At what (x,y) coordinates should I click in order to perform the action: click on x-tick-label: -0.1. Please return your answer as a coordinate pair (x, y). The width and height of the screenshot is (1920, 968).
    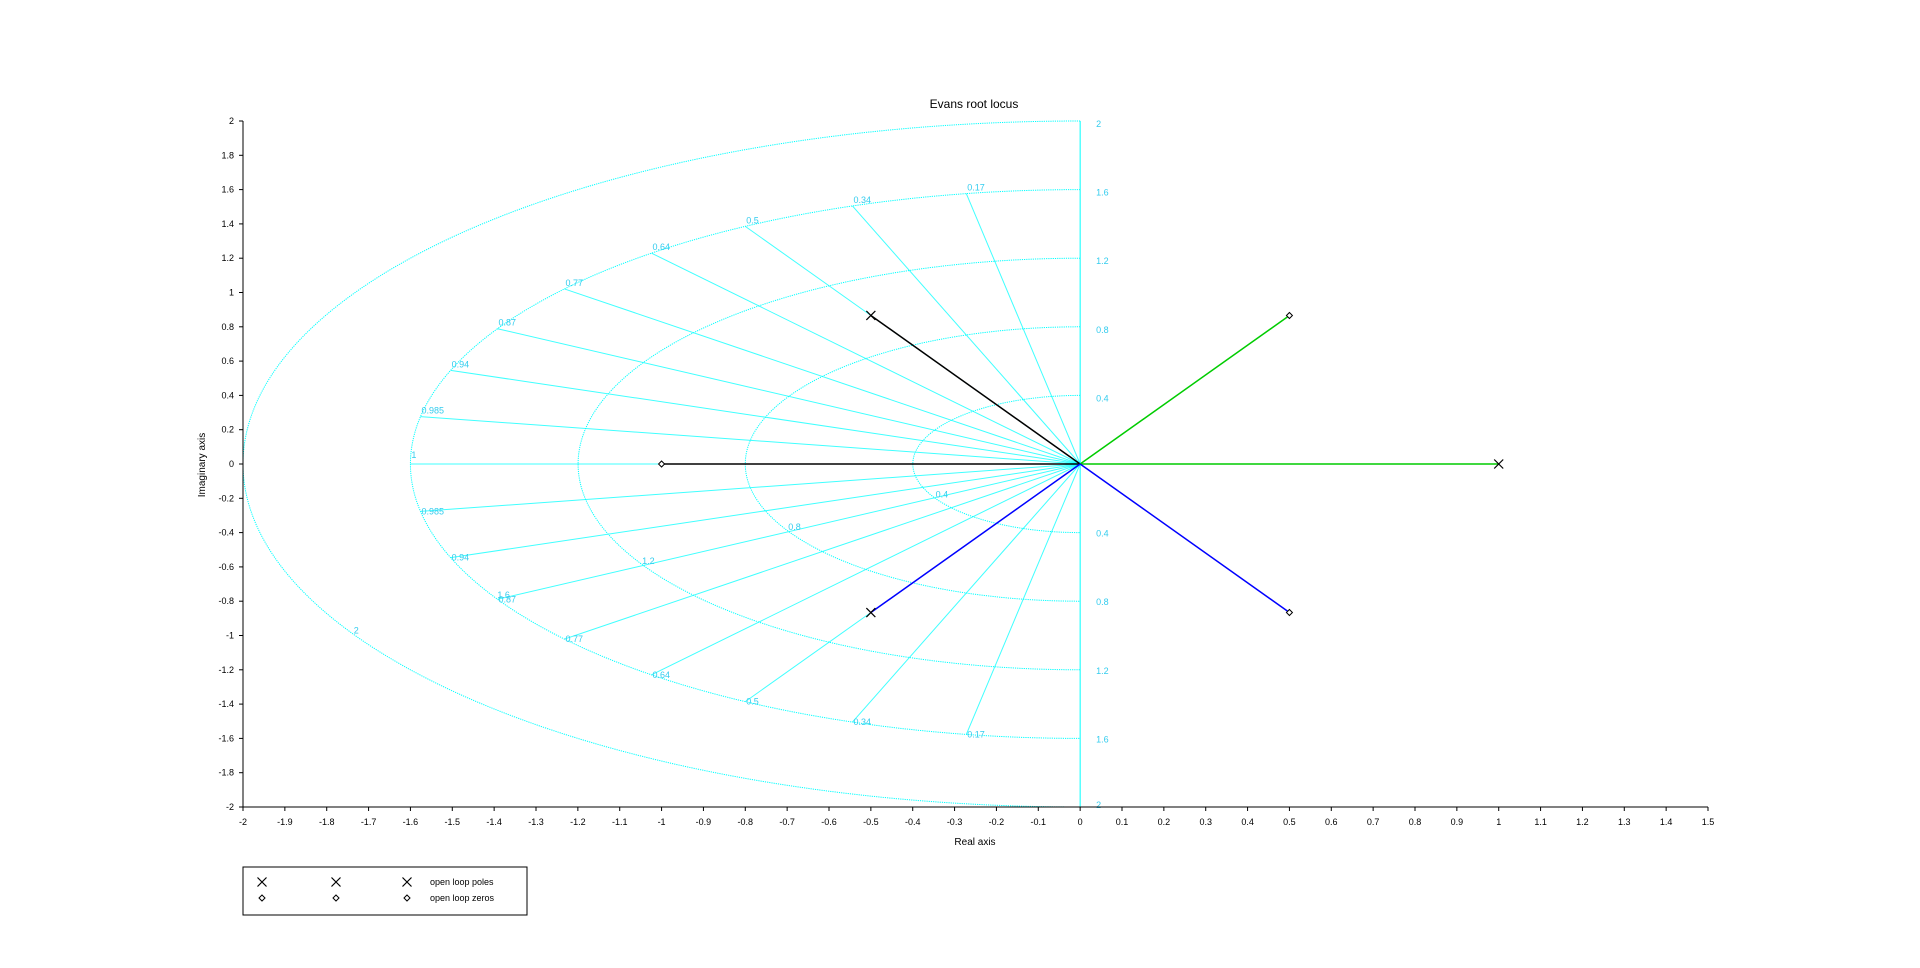
    Looking at the image, I should click on (1039, 822).